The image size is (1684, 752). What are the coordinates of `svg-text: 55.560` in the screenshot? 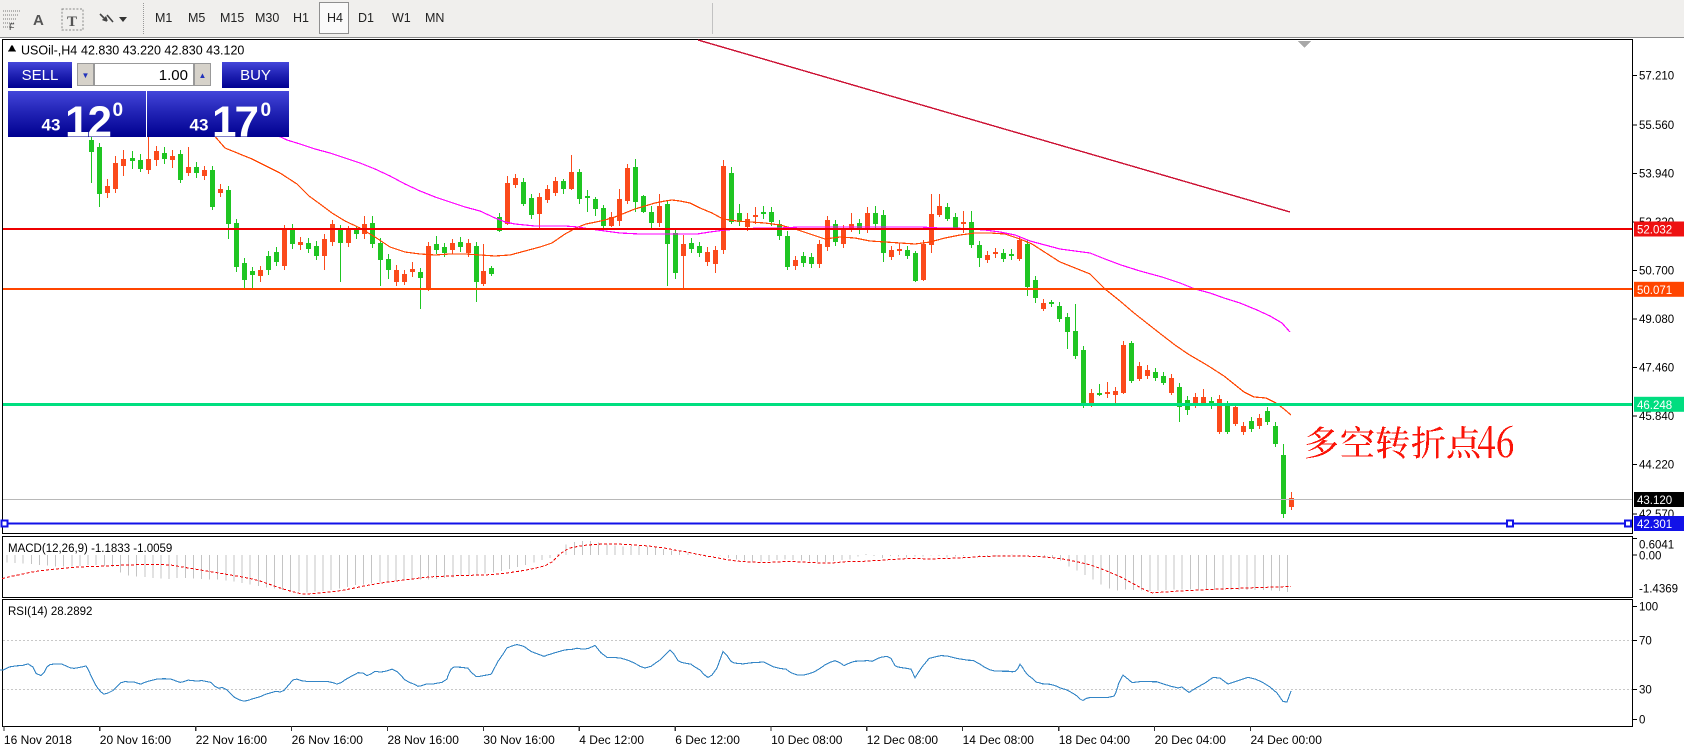 It's located at (1656, 126).